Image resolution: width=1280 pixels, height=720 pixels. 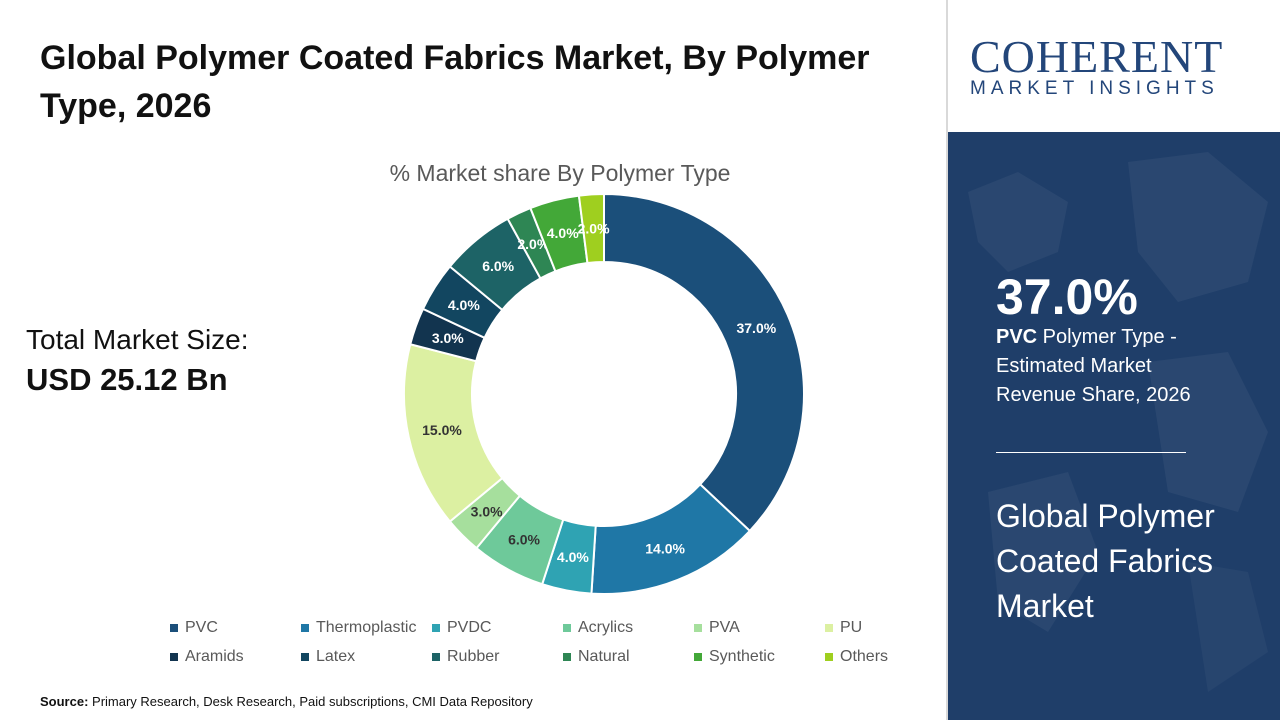 I want to click on legend-item-latex: Latex, so click(x=328, y=657).